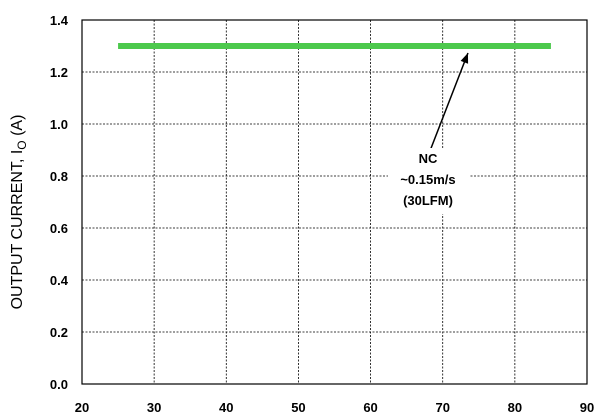 Image resolution: width=599 pixels, height=417 pixels. I want to click on y-tick-label: 1.2, so click(59, 72).